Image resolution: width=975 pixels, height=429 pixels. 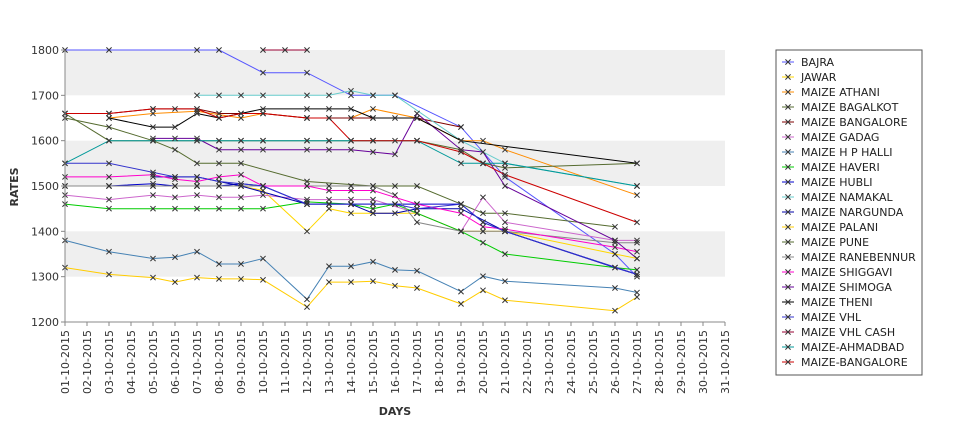 I want to click on legend-label: MAIZE THENI, so click(x=837, y=302).